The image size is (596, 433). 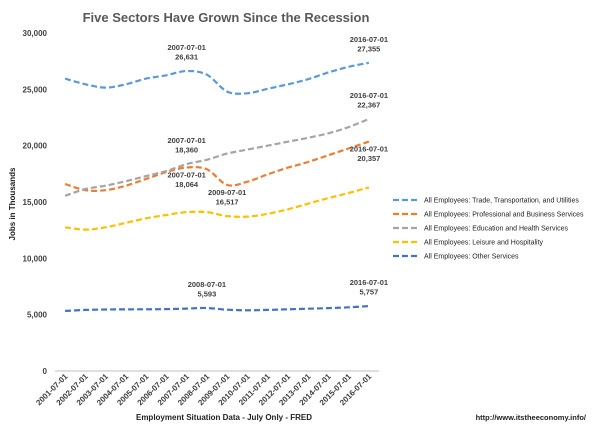 What do you see at coordinates (207, 284) in the screenshot?
I see `annotation-date: 2008-07-01` at bounding box center [207, 284].